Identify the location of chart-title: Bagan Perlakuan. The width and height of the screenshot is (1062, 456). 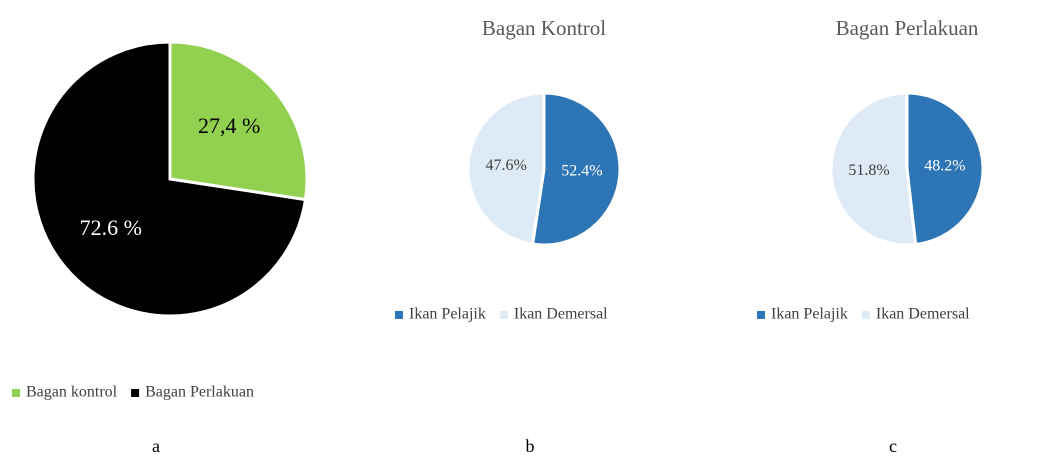
(907, 28).